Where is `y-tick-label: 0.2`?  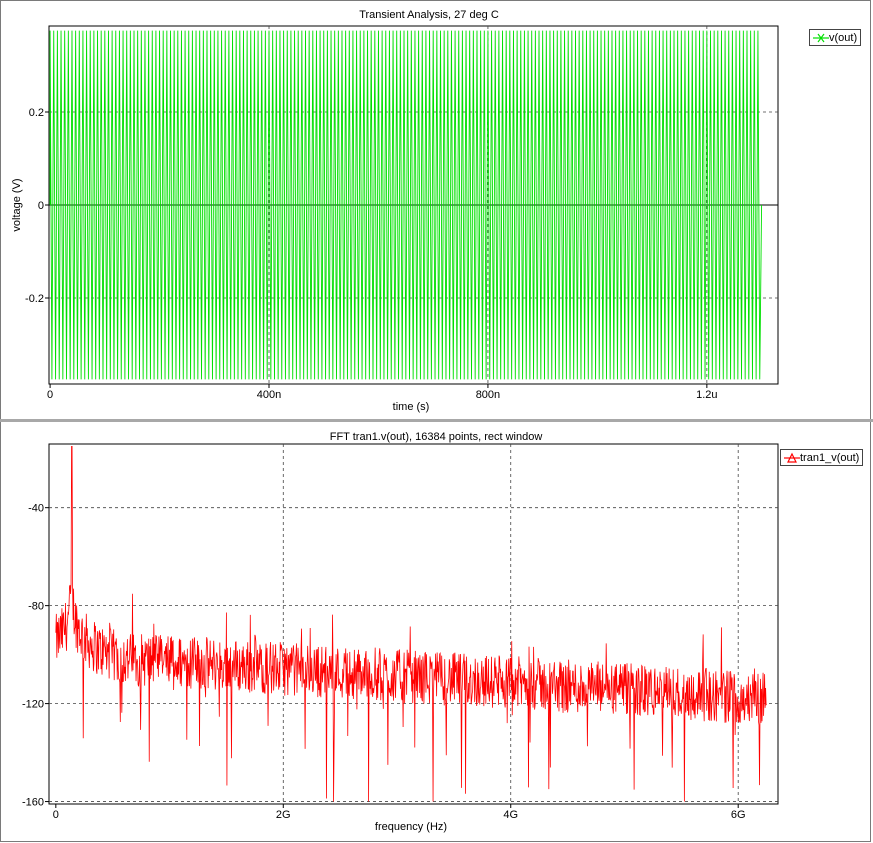 y-tick-label: 0.2 is located at coordinates (36, 113).